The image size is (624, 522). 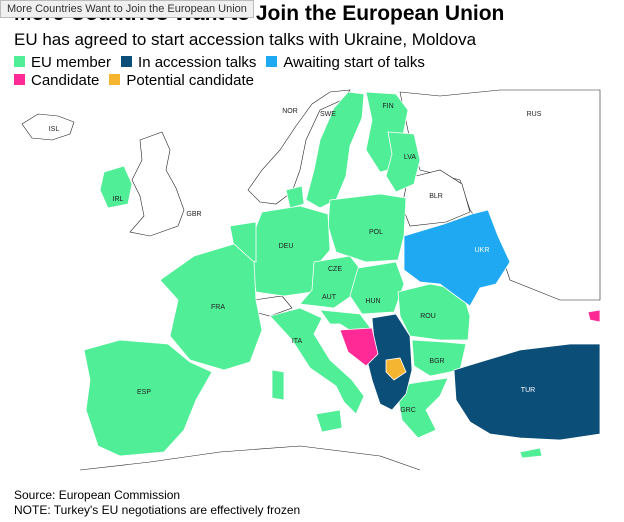 What do you see at coordinates (332, 282) in the screenshot?
I see `czech-austria` at bounding box center [332, 282].